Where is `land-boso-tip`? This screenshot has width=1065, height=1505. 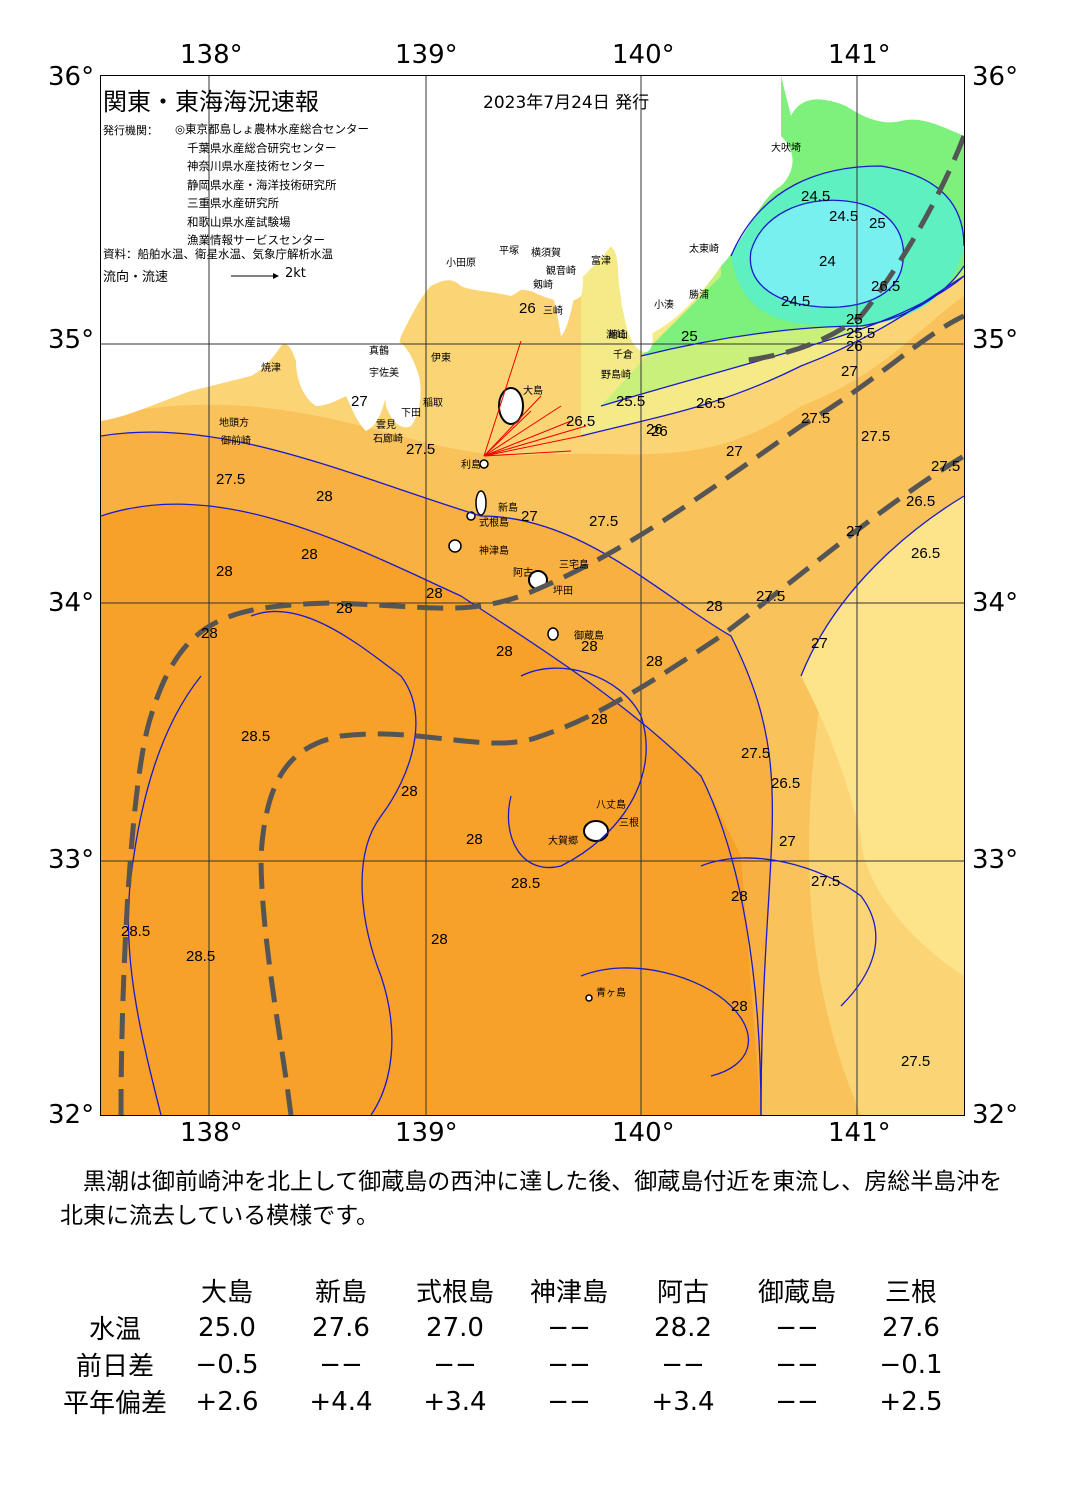
land-boso-tip is located at coordinates (637, 319).